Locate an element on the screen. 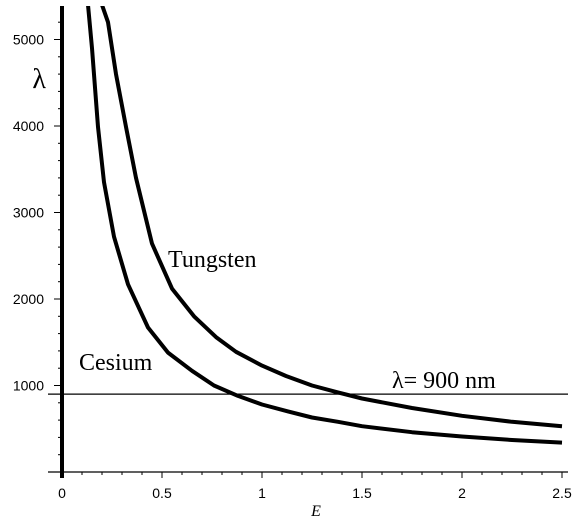 The height and width of the screenshot is (520, 576). series-label-tungsten: Tungsten is located at coordinates (212, 260).